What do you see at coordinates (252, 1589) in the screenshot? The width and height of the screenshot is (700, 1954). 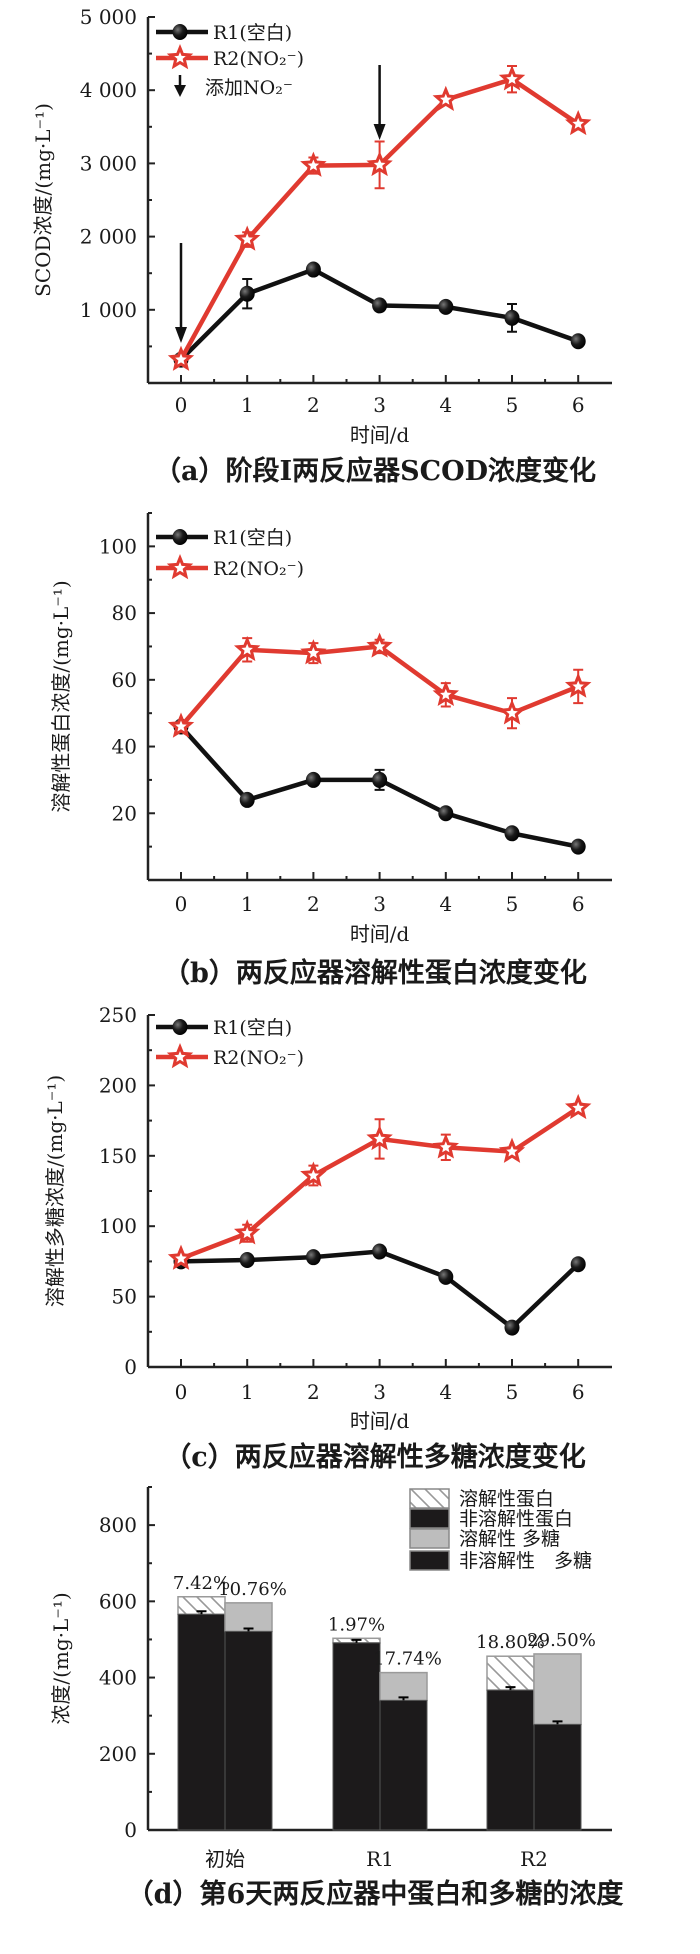 I see `percent-label: 10.76%` at bounding box center [252, 1589].